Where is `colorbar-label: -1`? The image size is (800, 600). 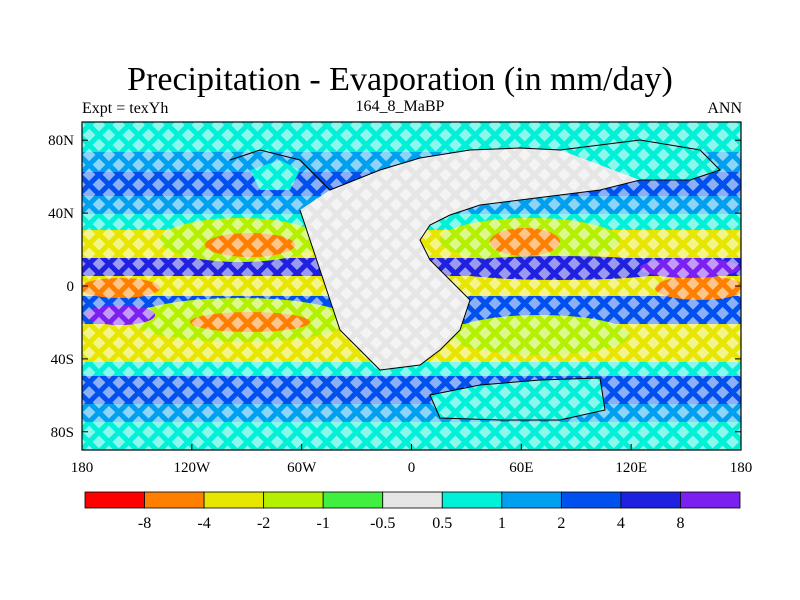 colorbar-label: -1 is located at coordinates (323, 523).